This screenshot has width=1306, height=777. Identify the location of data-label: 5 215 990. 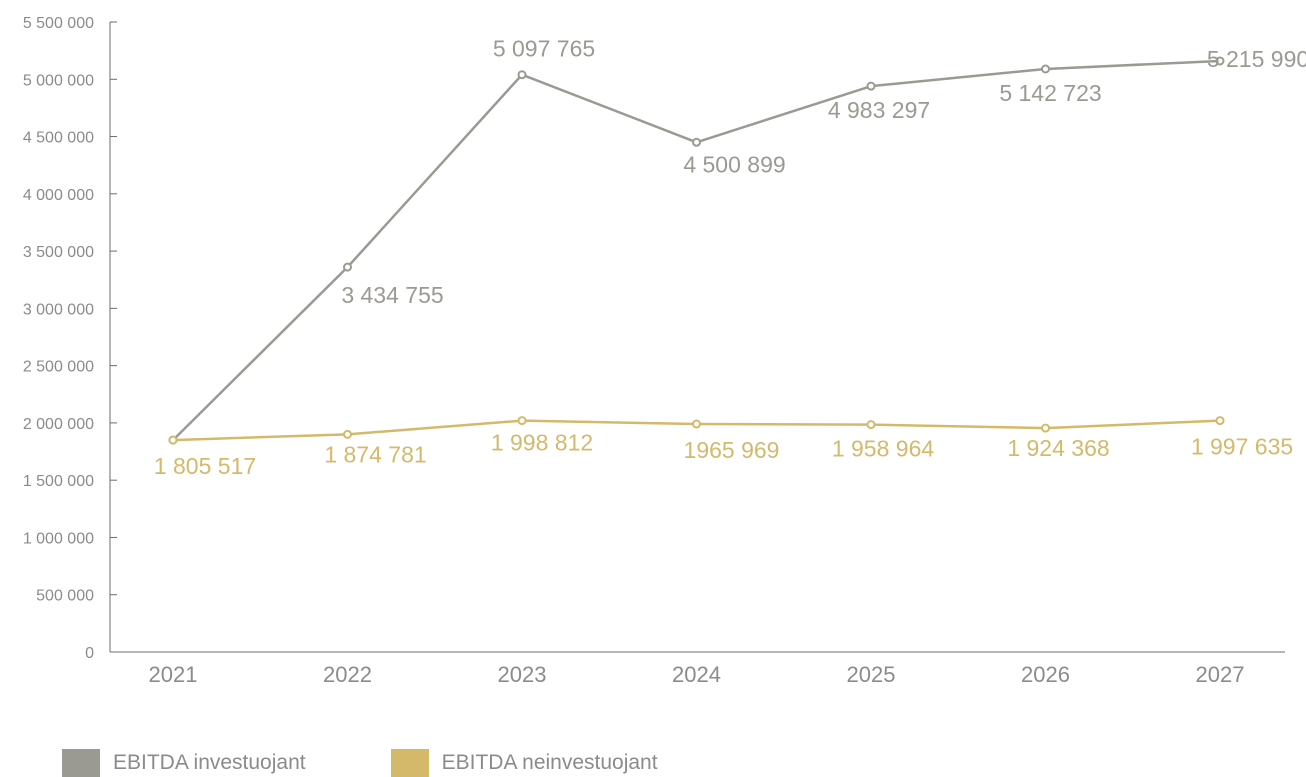
(1256, 59).